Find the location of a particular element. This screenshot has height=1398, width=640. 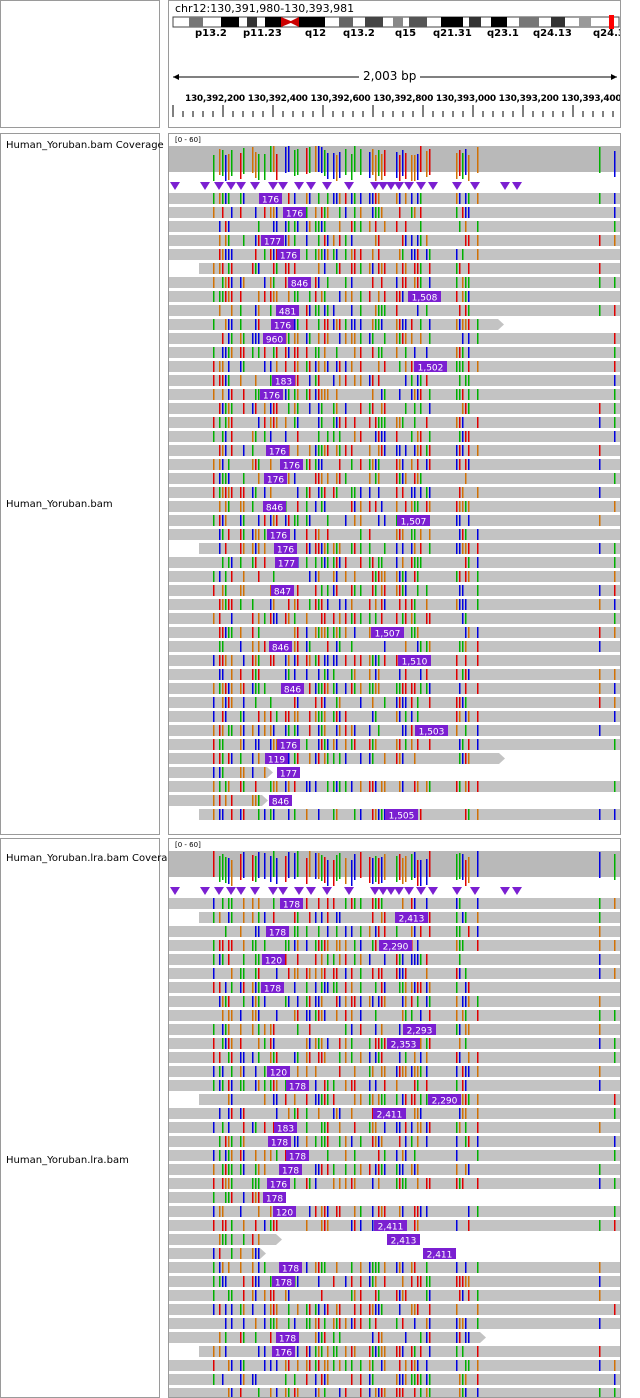

track-name-lra-coverage: Human_Yoruban.lra.bam Coverage is located at coordinates (93, 858).